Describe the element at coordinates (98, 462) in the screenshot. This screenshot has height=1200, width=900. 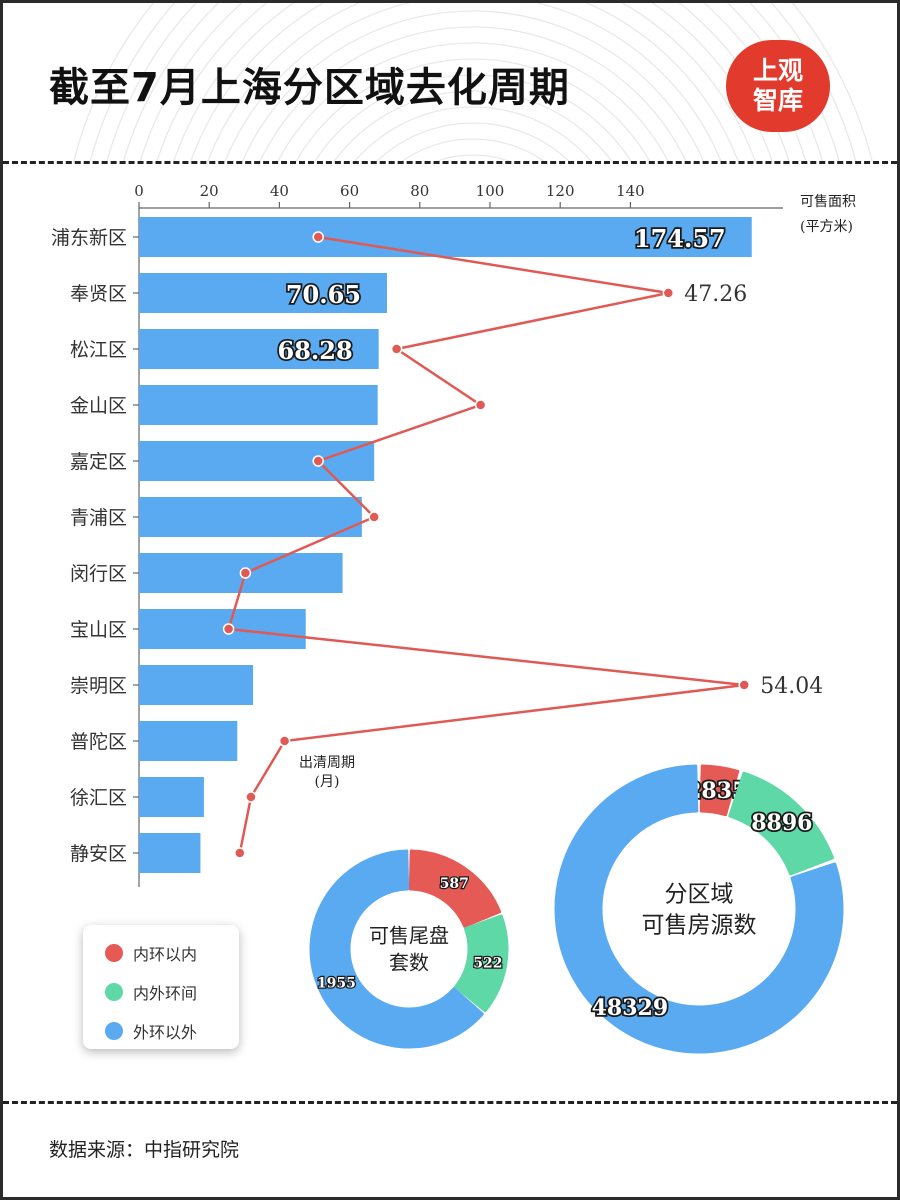
I see `category-label: 嘉定区` at that location.